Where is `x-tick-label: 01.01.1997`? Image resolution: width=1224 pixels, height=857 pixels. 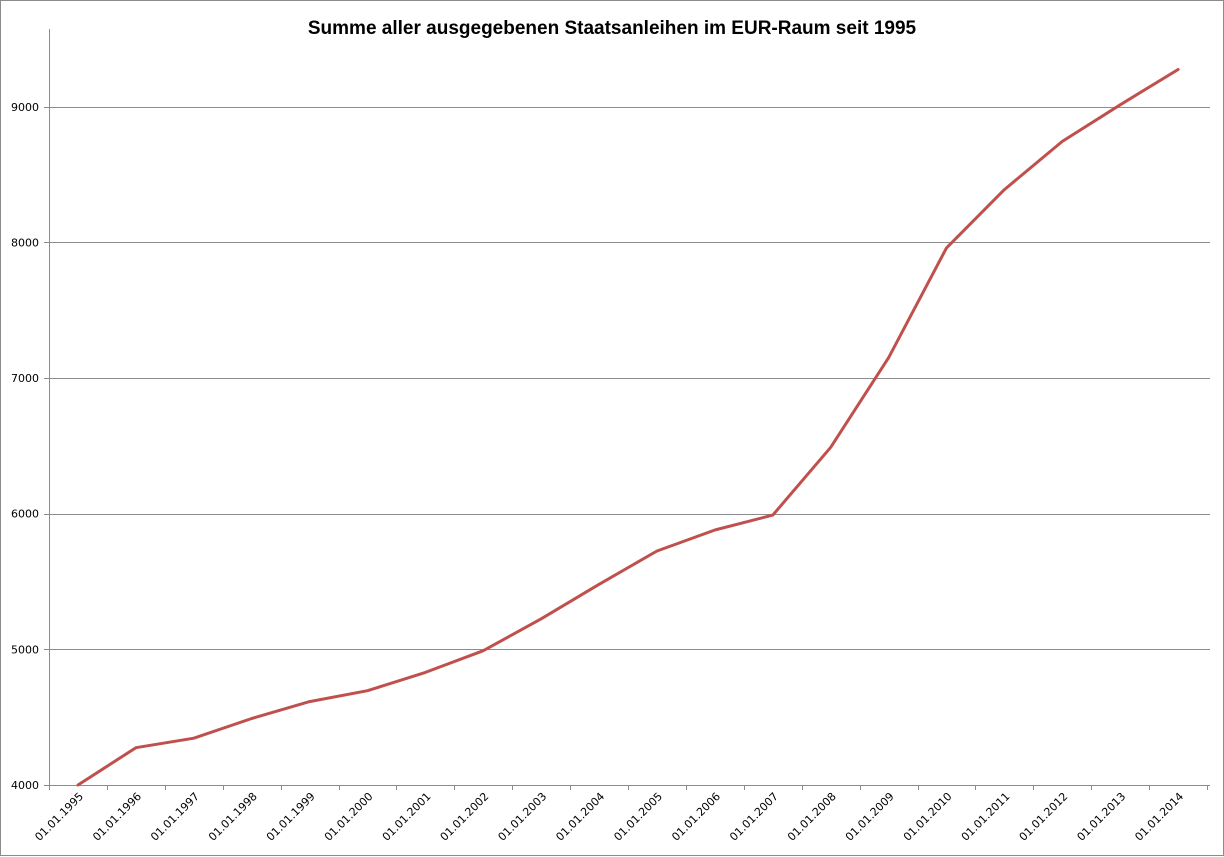 x-tick-label: 01.01.1997 is located at coordinates (175, 817).